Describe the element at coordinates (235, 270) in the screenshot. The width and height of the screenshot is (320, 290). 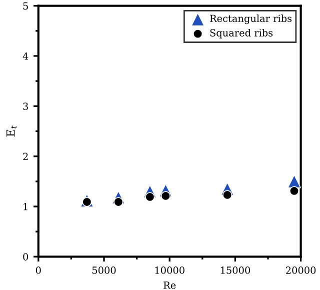
I see `x-tick-label: 15000` at that location.